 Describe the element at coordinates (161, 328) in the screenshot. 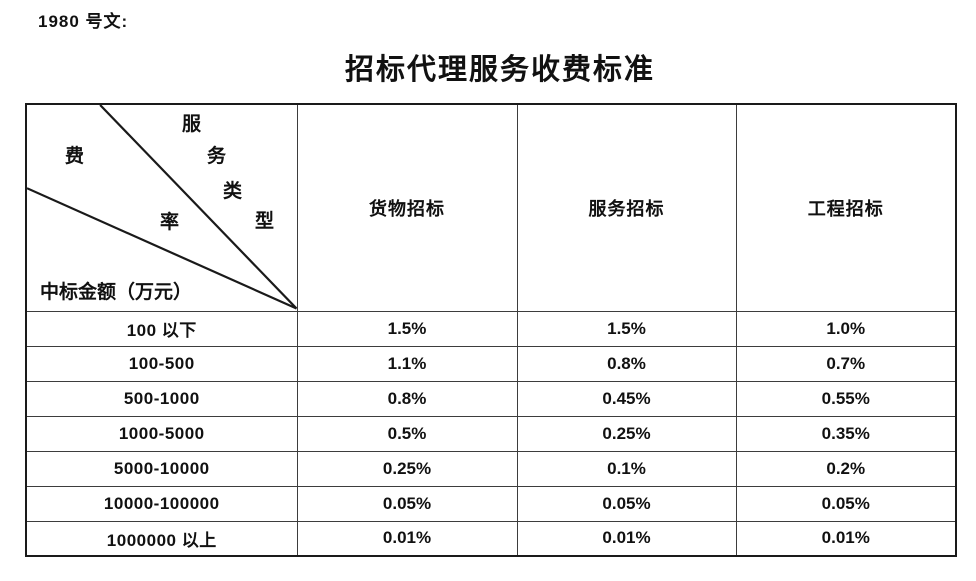

I see `row-label: 100 以下` at that location.